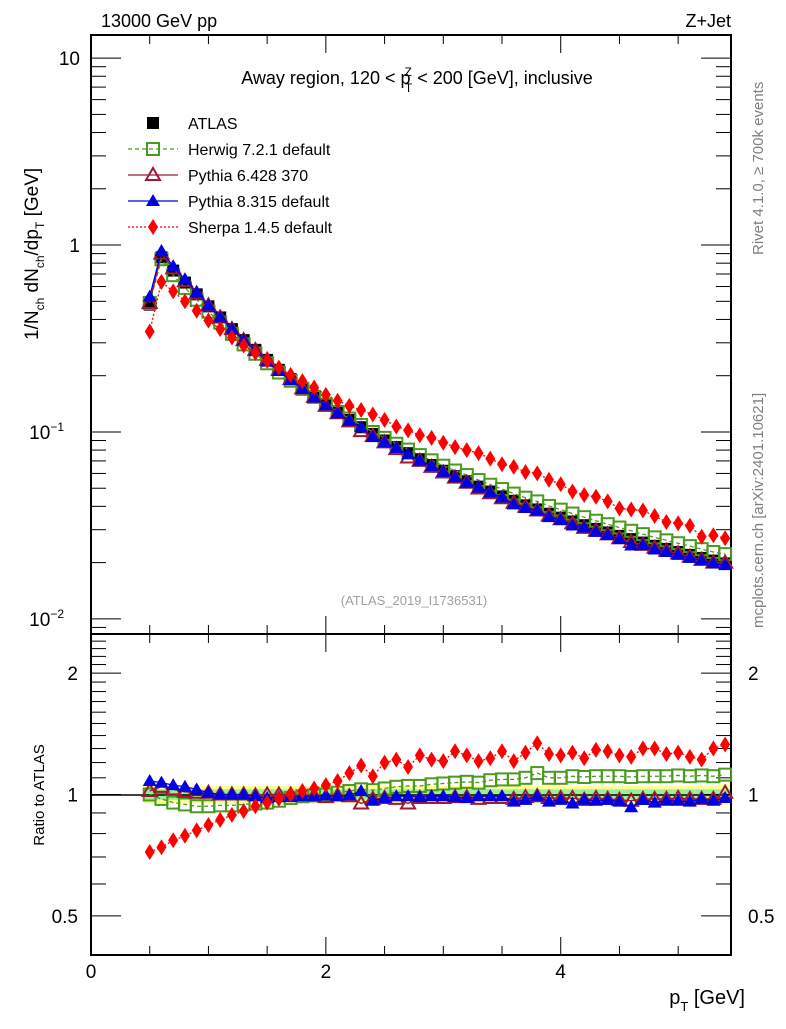  Describe the element at coordinates (39, 794) in the screenshot. I see `ratio-y-axis-label: Ratio to ATLAS` at that location.